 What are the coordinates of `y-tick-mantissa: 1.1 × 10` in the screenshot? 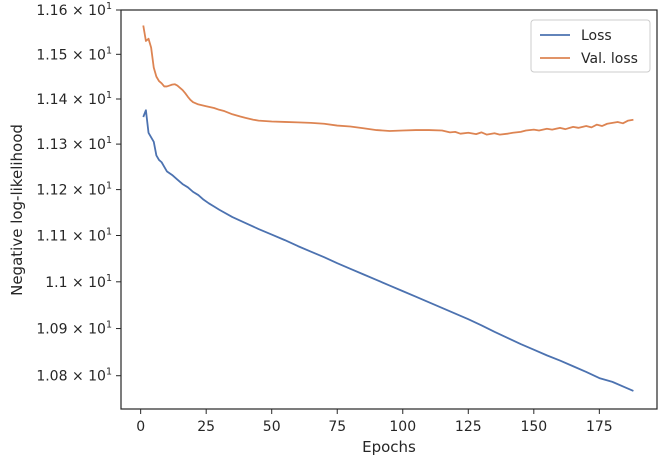 It's located at (75, 283).